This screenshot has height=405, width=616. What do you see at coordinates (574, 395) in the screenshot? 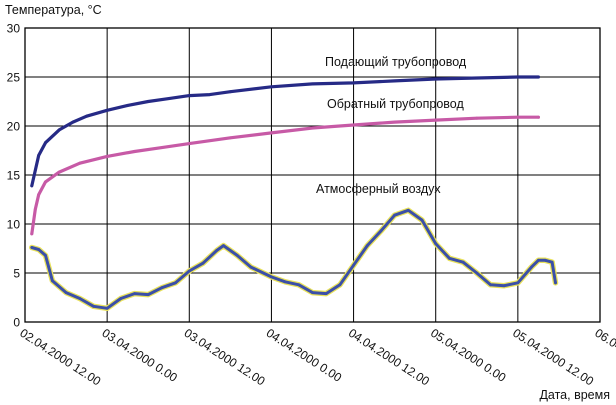
I see `x-axis-title: Дата, время` at bounding box center [574, 395].